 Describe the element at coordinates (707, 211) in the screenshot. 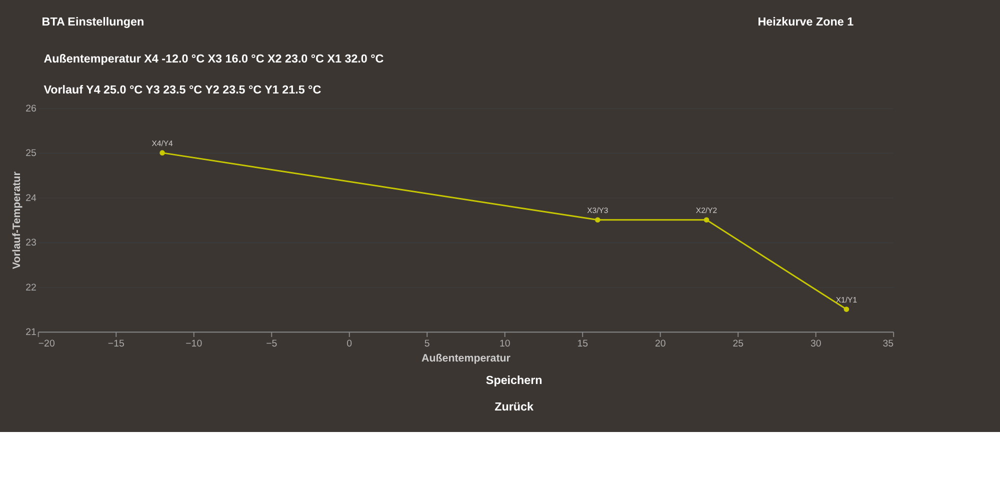

I see `annotation: X2/Y2` at that location.